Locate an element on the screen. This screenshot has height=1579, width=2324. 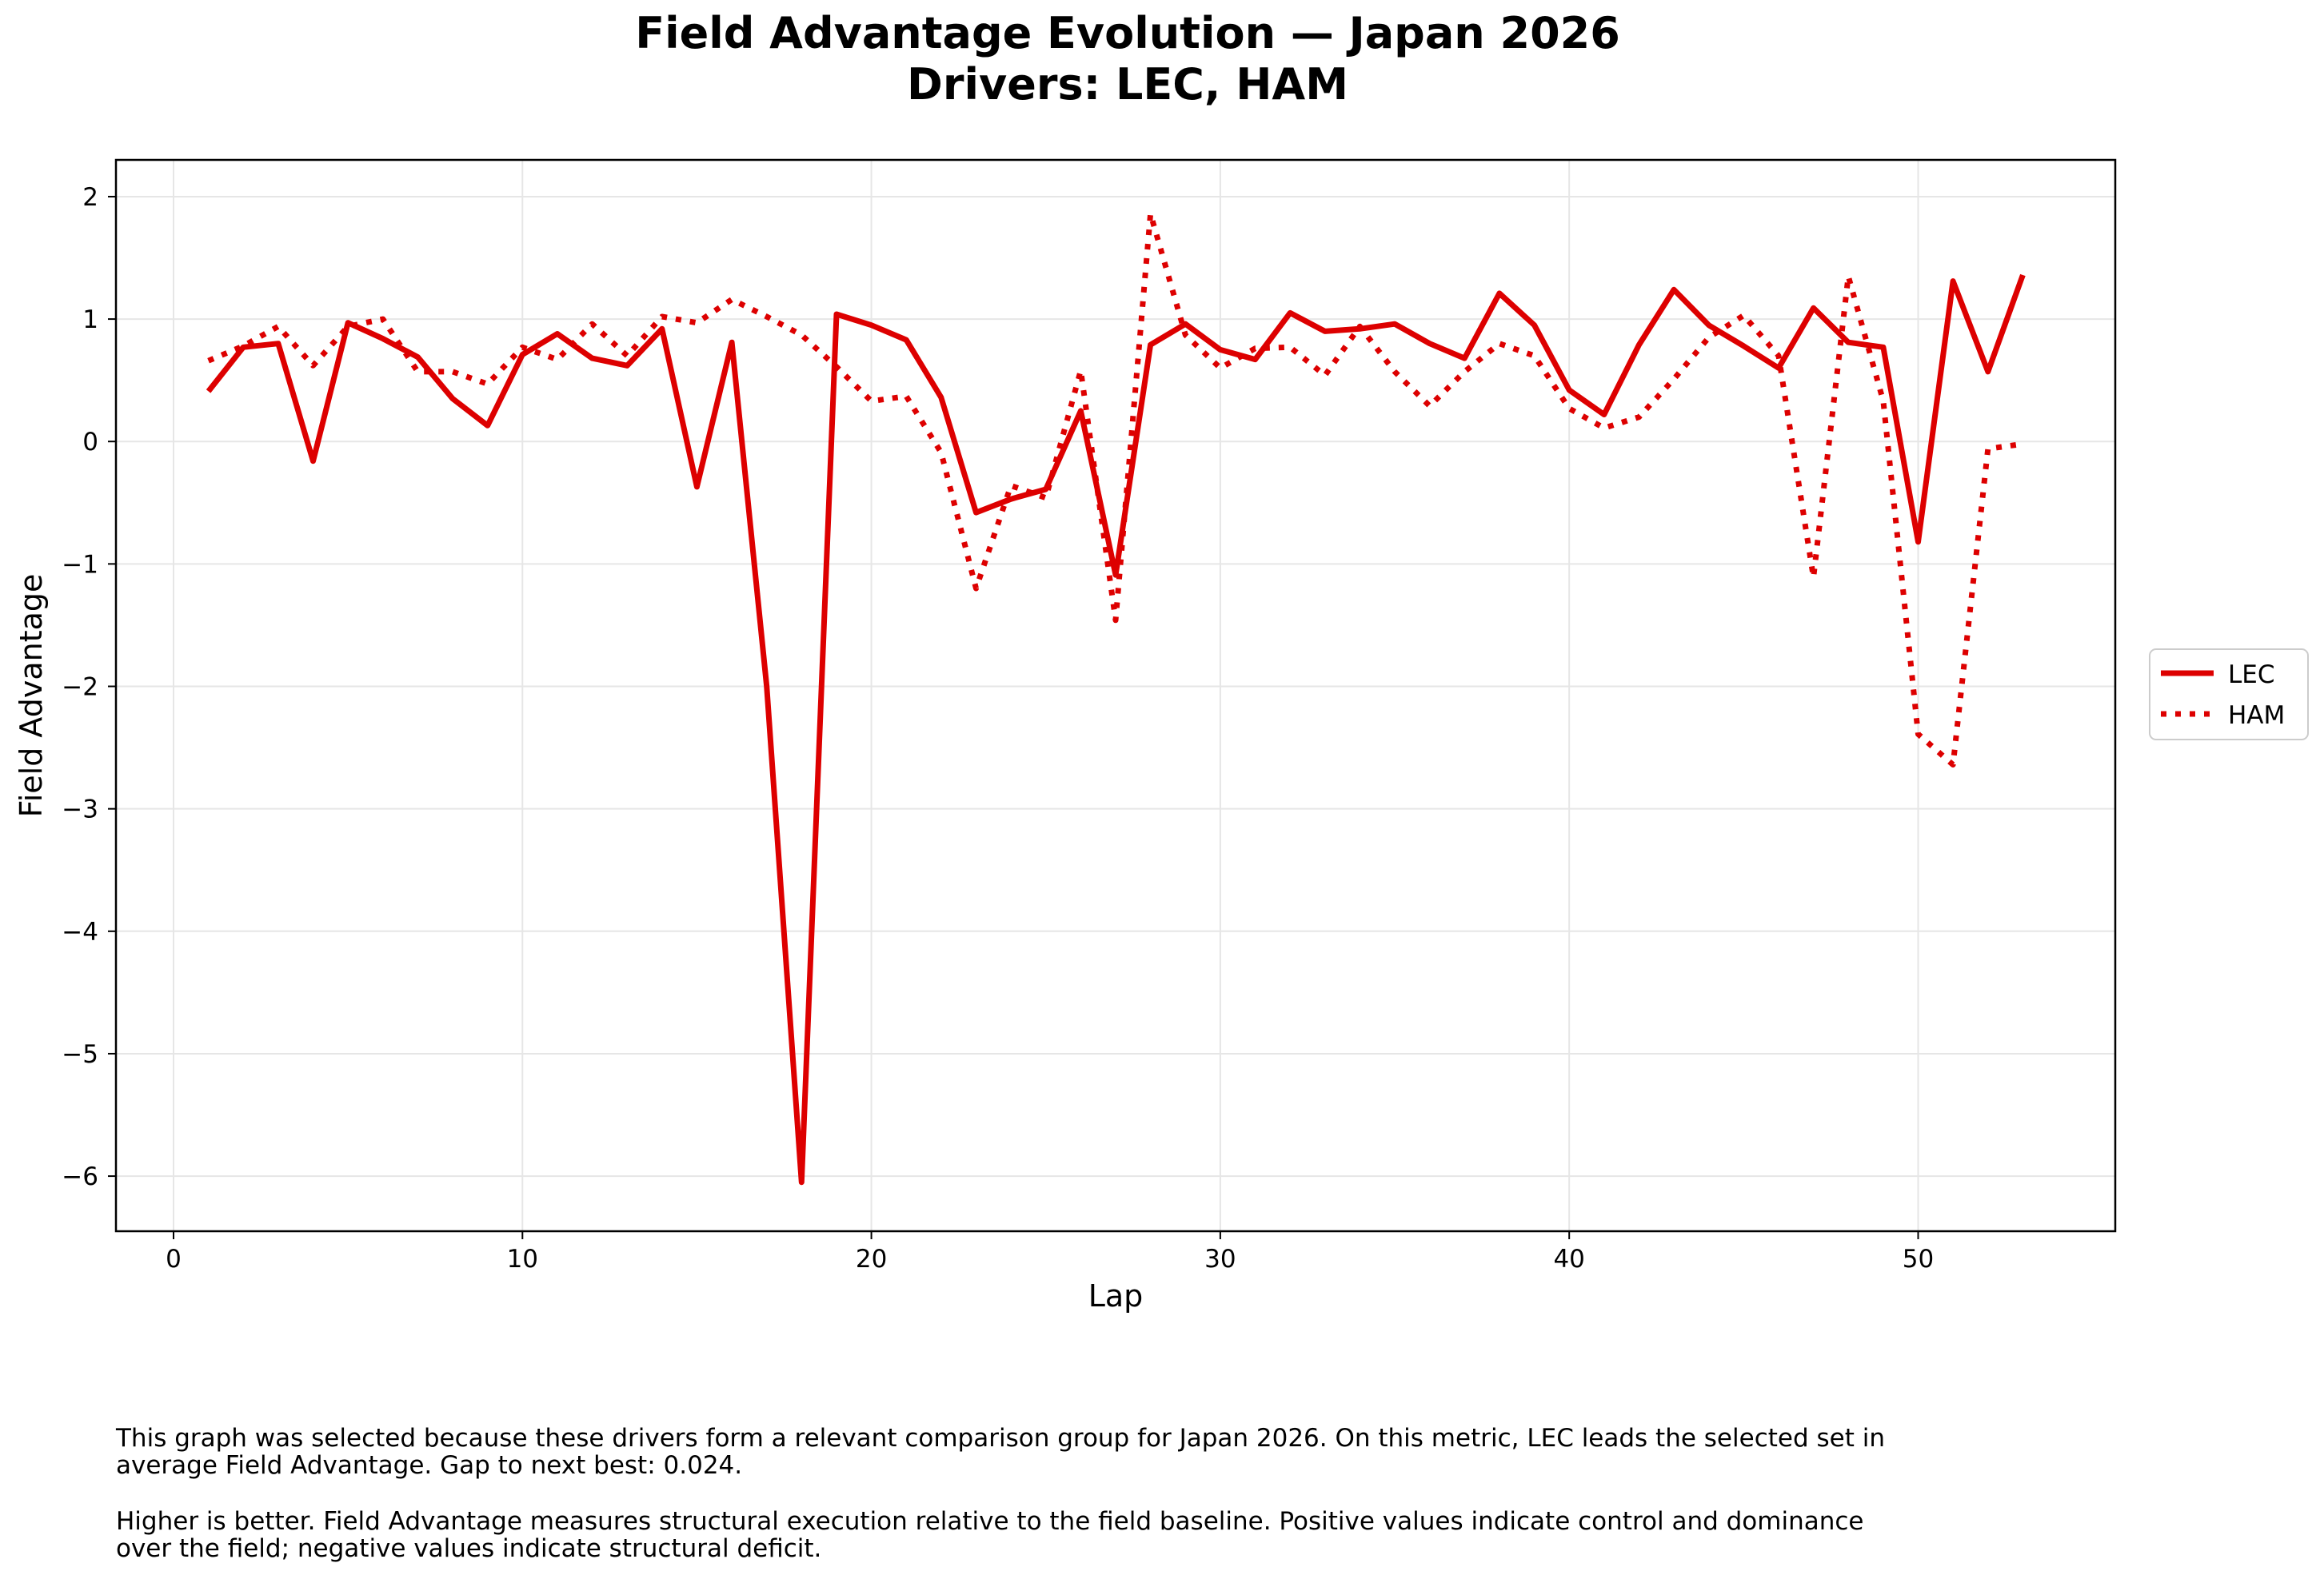
y-tick-label: 1 is located at coordinates (90, 319).